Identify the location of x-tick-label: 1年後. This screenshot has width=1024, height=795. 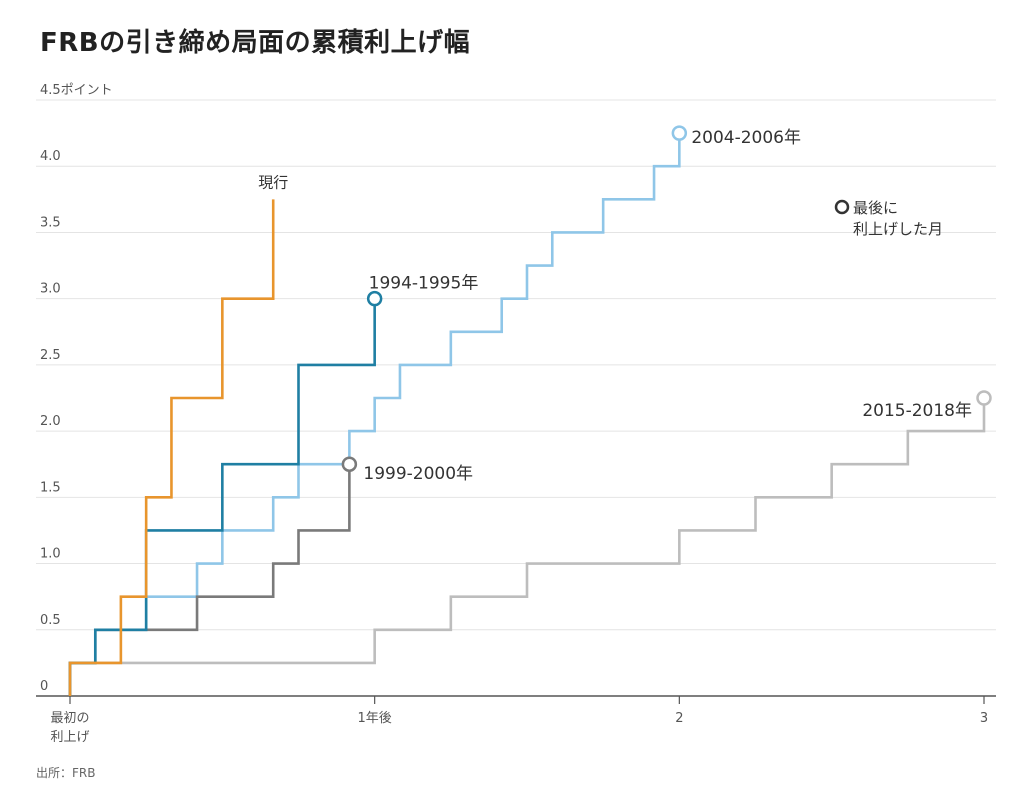
(375, 718).